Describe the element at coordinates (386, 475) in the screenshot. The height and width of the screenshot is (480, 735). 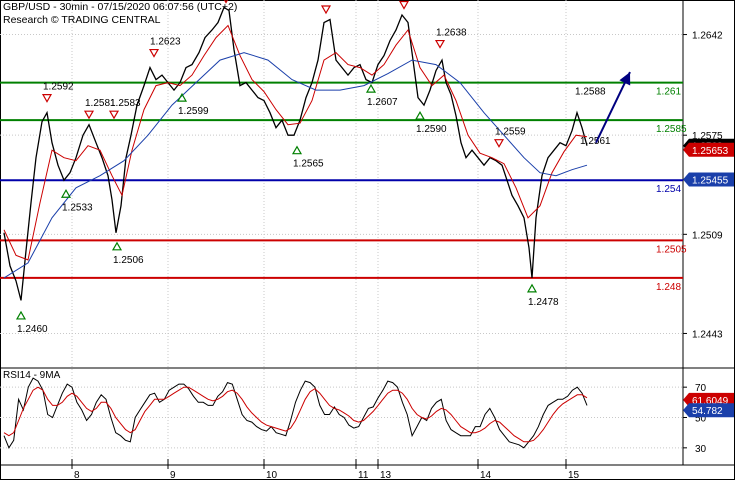
I see `x-tick-label-13: 13` at that location.